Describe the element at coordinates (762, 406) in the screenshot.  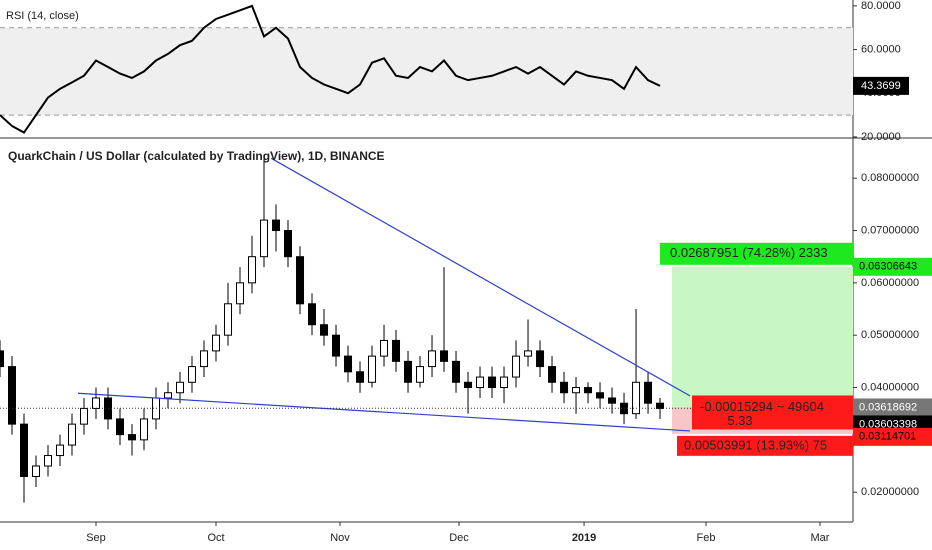
I see `pnl-label: -0.00015294 ~ 49604` at that location.